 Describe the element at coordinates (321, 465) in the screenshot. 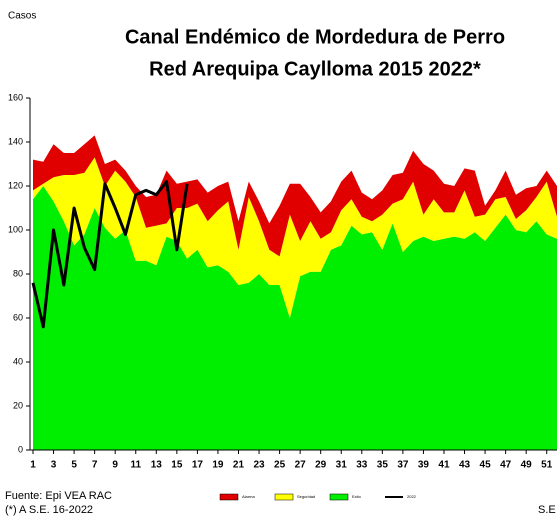

I see `x-tick-label: 29` at that location.